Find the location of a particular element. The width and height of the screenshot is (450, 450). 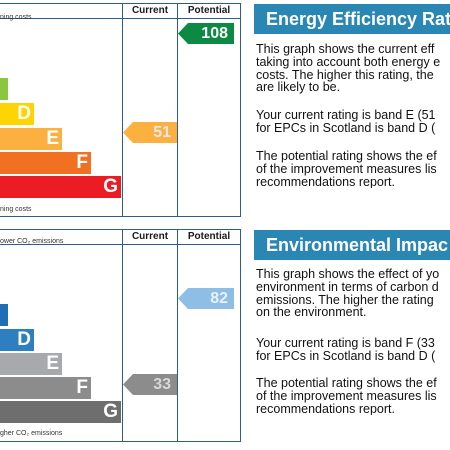

text-line: Your current rating is band F (33 is located at coordinates (345, 343).